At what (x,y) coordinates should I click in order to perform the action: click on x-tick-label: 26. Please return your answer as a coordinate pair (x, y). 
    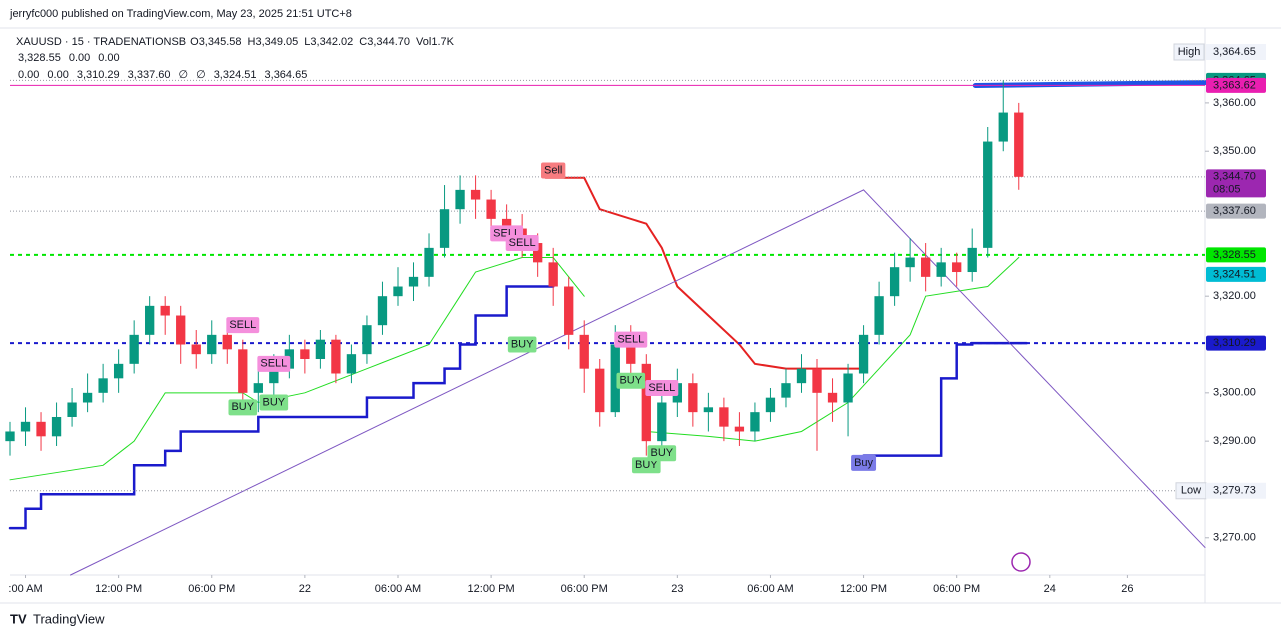
    Looking at the image, I should click on (1127, 589).